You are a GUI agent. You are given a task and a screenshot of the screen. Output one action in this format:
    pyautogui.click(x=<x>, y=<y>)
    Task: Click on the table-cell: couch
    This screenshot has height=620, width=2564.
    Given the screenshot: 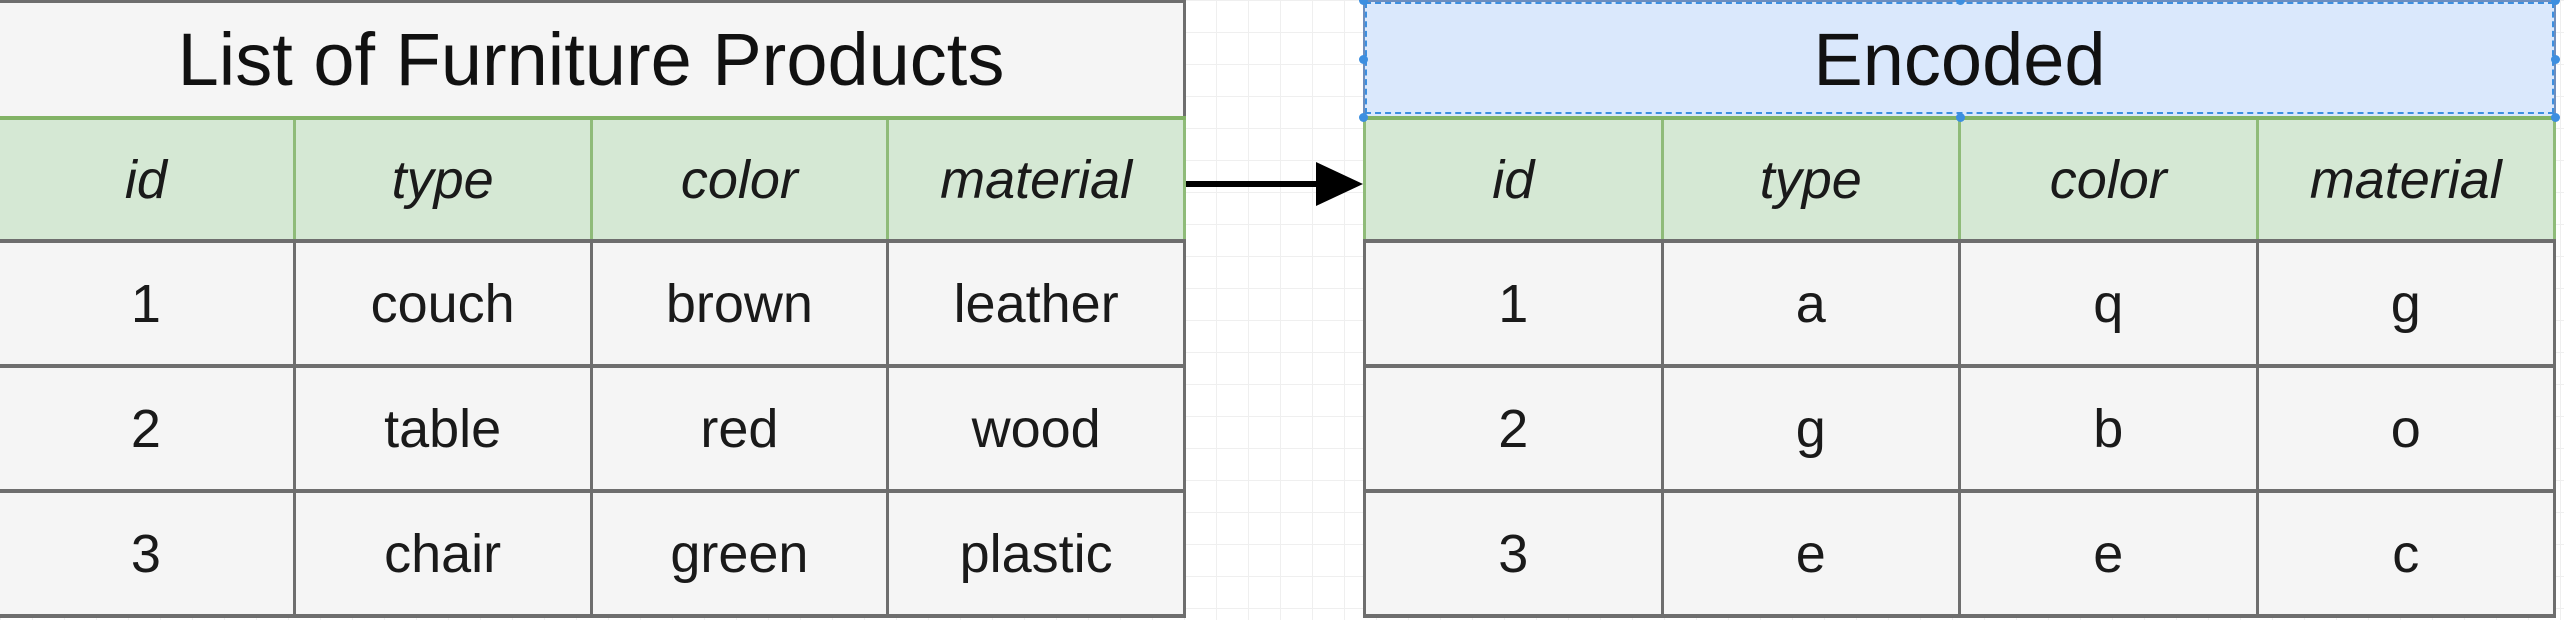 What is the action you would take?
    pyautogui.click(x=441, y=303)
    